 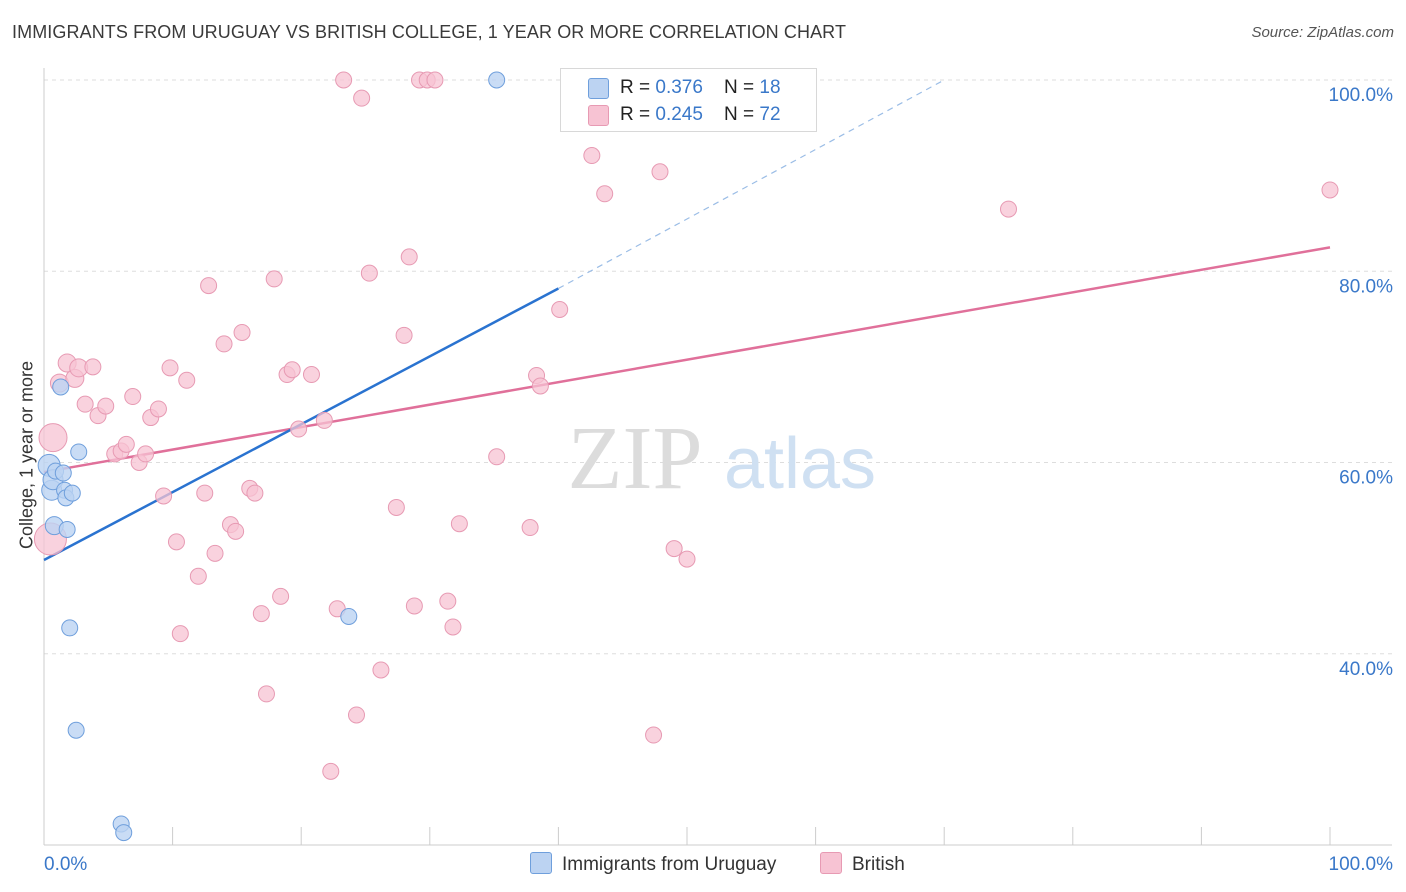 What do you see at coordinates (800, 464) in the screenshot?
I see `watermark-atlas: atlas` at bounding box center [800, 464].